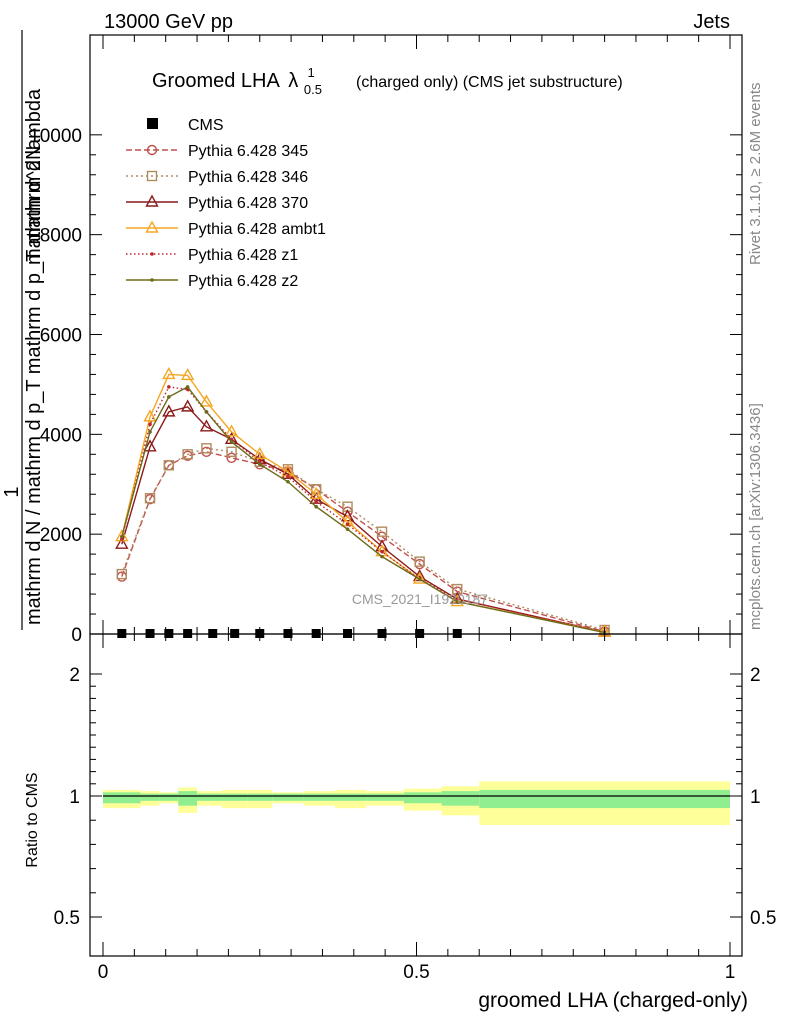 This screenshot has height=1029, width=786. Describe the element at coordinates (755, 797) in the screenshot. I see `ratio-y-tick-label-right: 1` at that location.